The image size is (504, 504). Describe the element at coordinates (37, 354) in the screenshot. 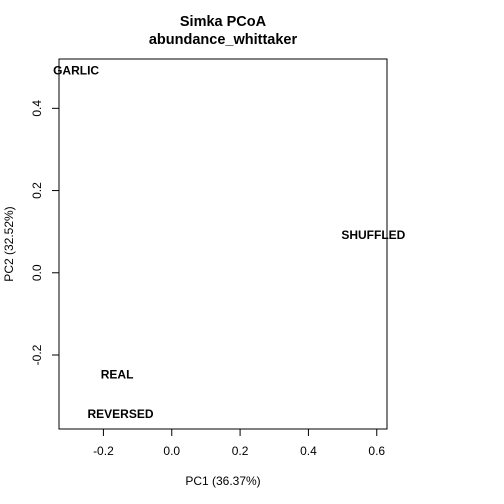

I see `y-tick-label: -0.2` at that location.